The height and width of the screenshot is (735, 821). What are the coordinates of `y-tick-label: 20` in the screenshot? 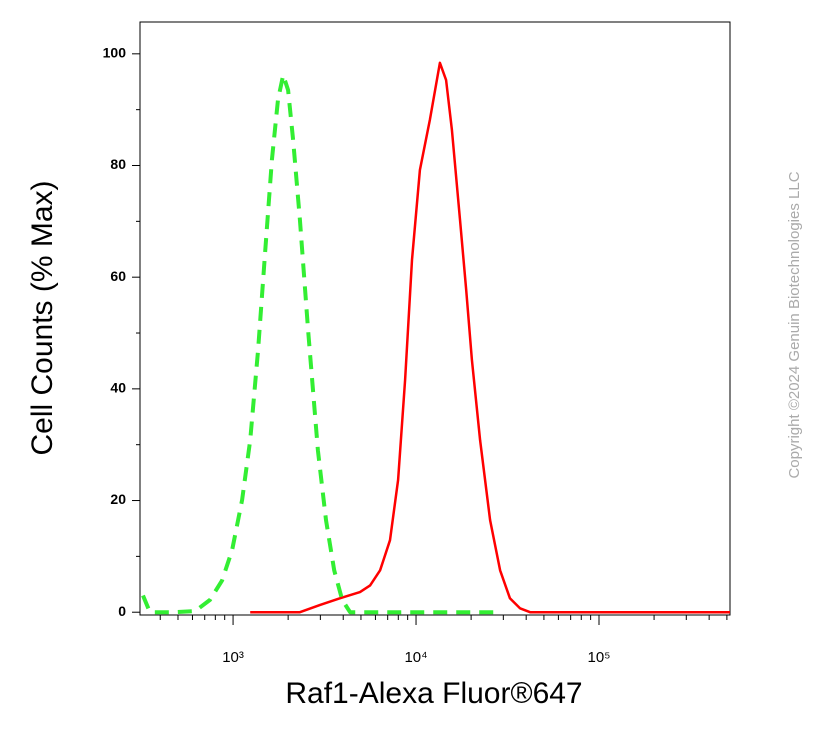 It's located at (118, 499).